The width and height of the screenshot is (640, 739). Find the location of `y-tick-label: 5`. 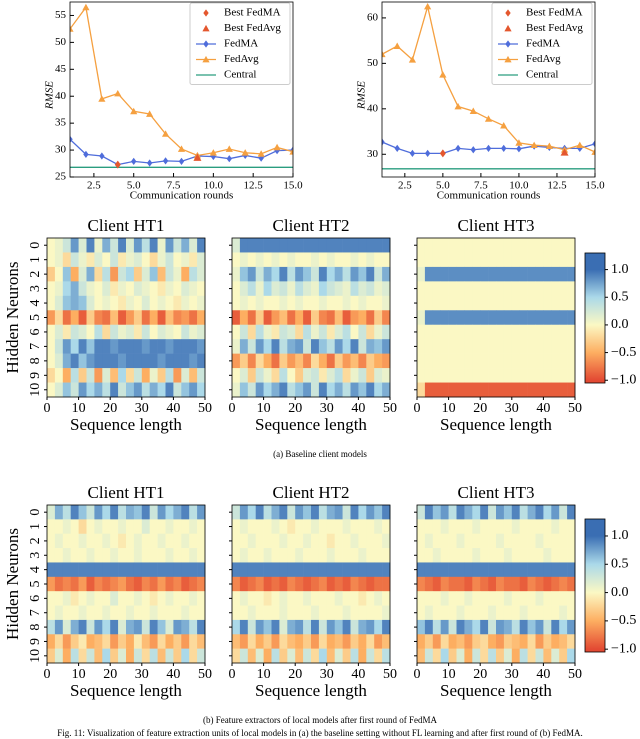

y-tick-label: 5 is located at coordinates (35, 584).